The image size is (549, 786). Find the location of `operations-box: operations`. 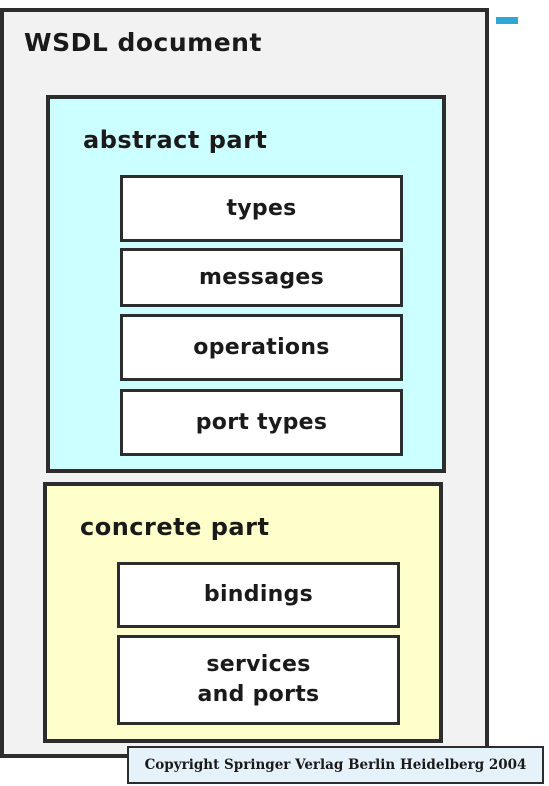

operations-box: operations is located at coordinates (261, 347).